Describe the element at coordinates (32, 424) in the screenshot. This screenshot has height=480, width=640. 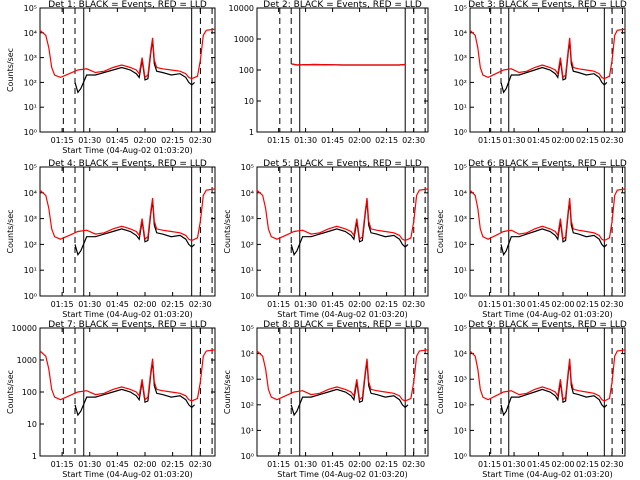
I see `y-tick-label: 10` at that location.